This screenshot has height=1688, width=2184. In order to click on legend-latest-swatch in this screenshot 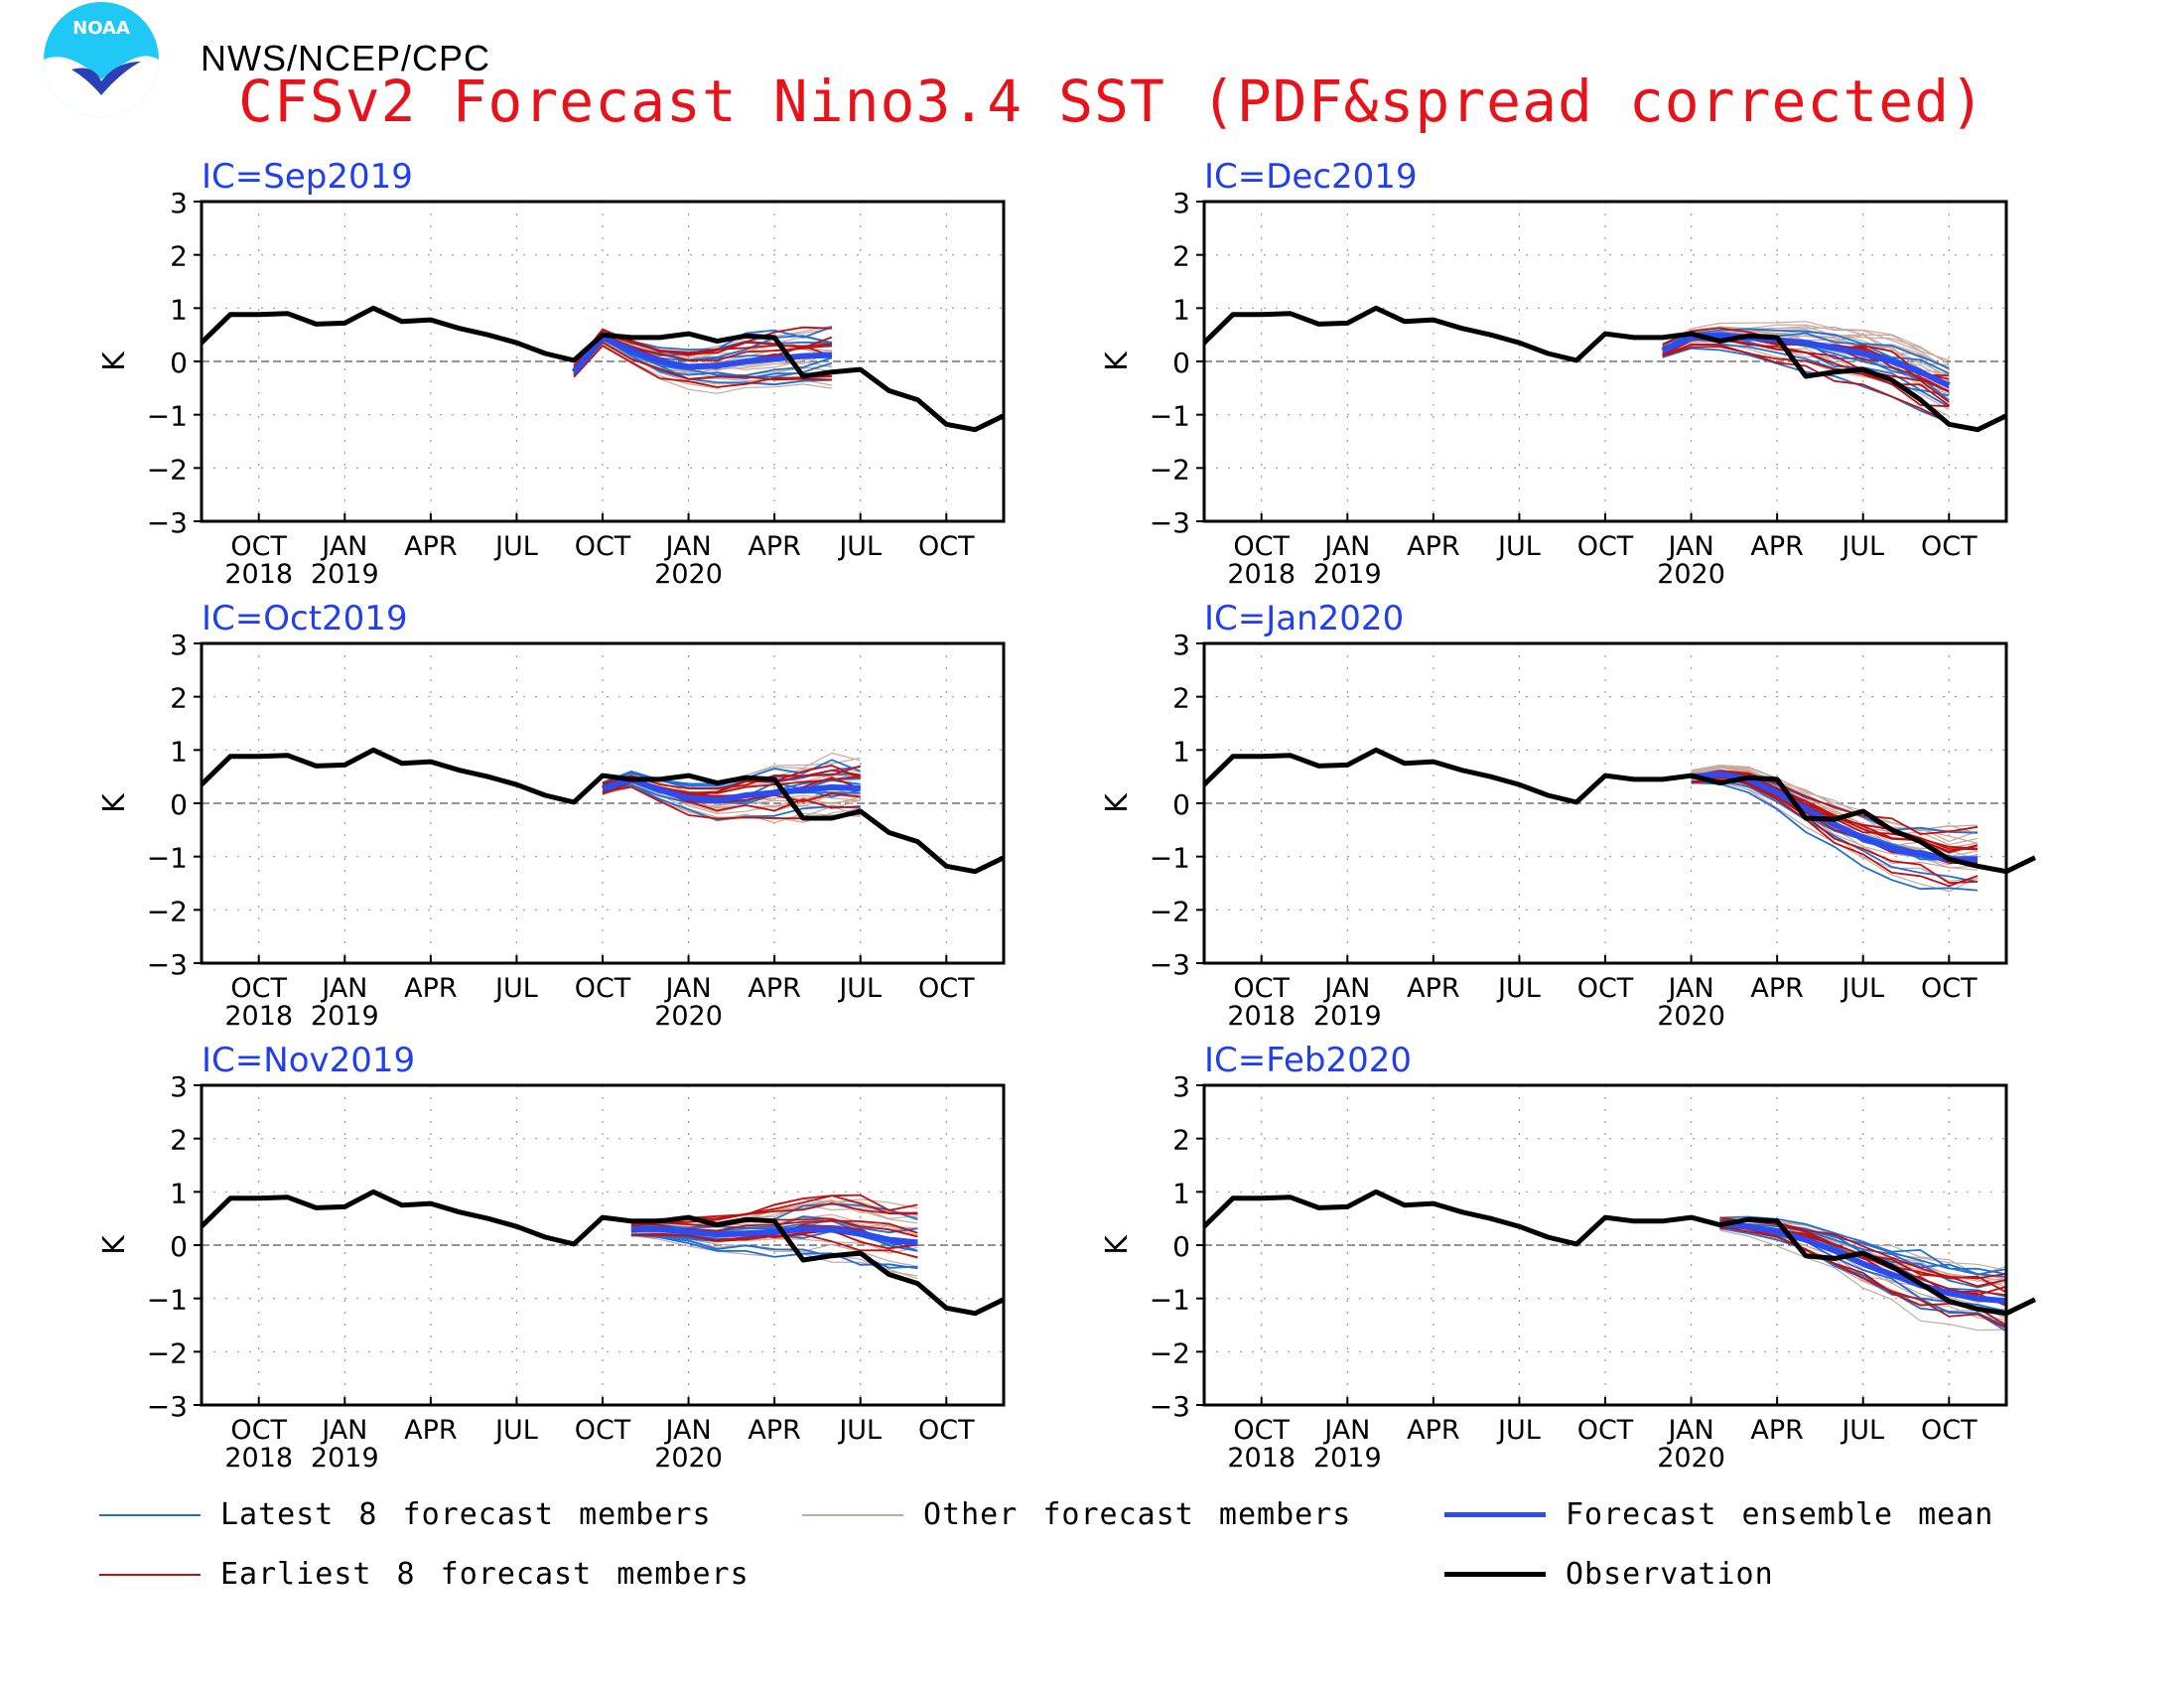, I will do `click(150, 1514)`.